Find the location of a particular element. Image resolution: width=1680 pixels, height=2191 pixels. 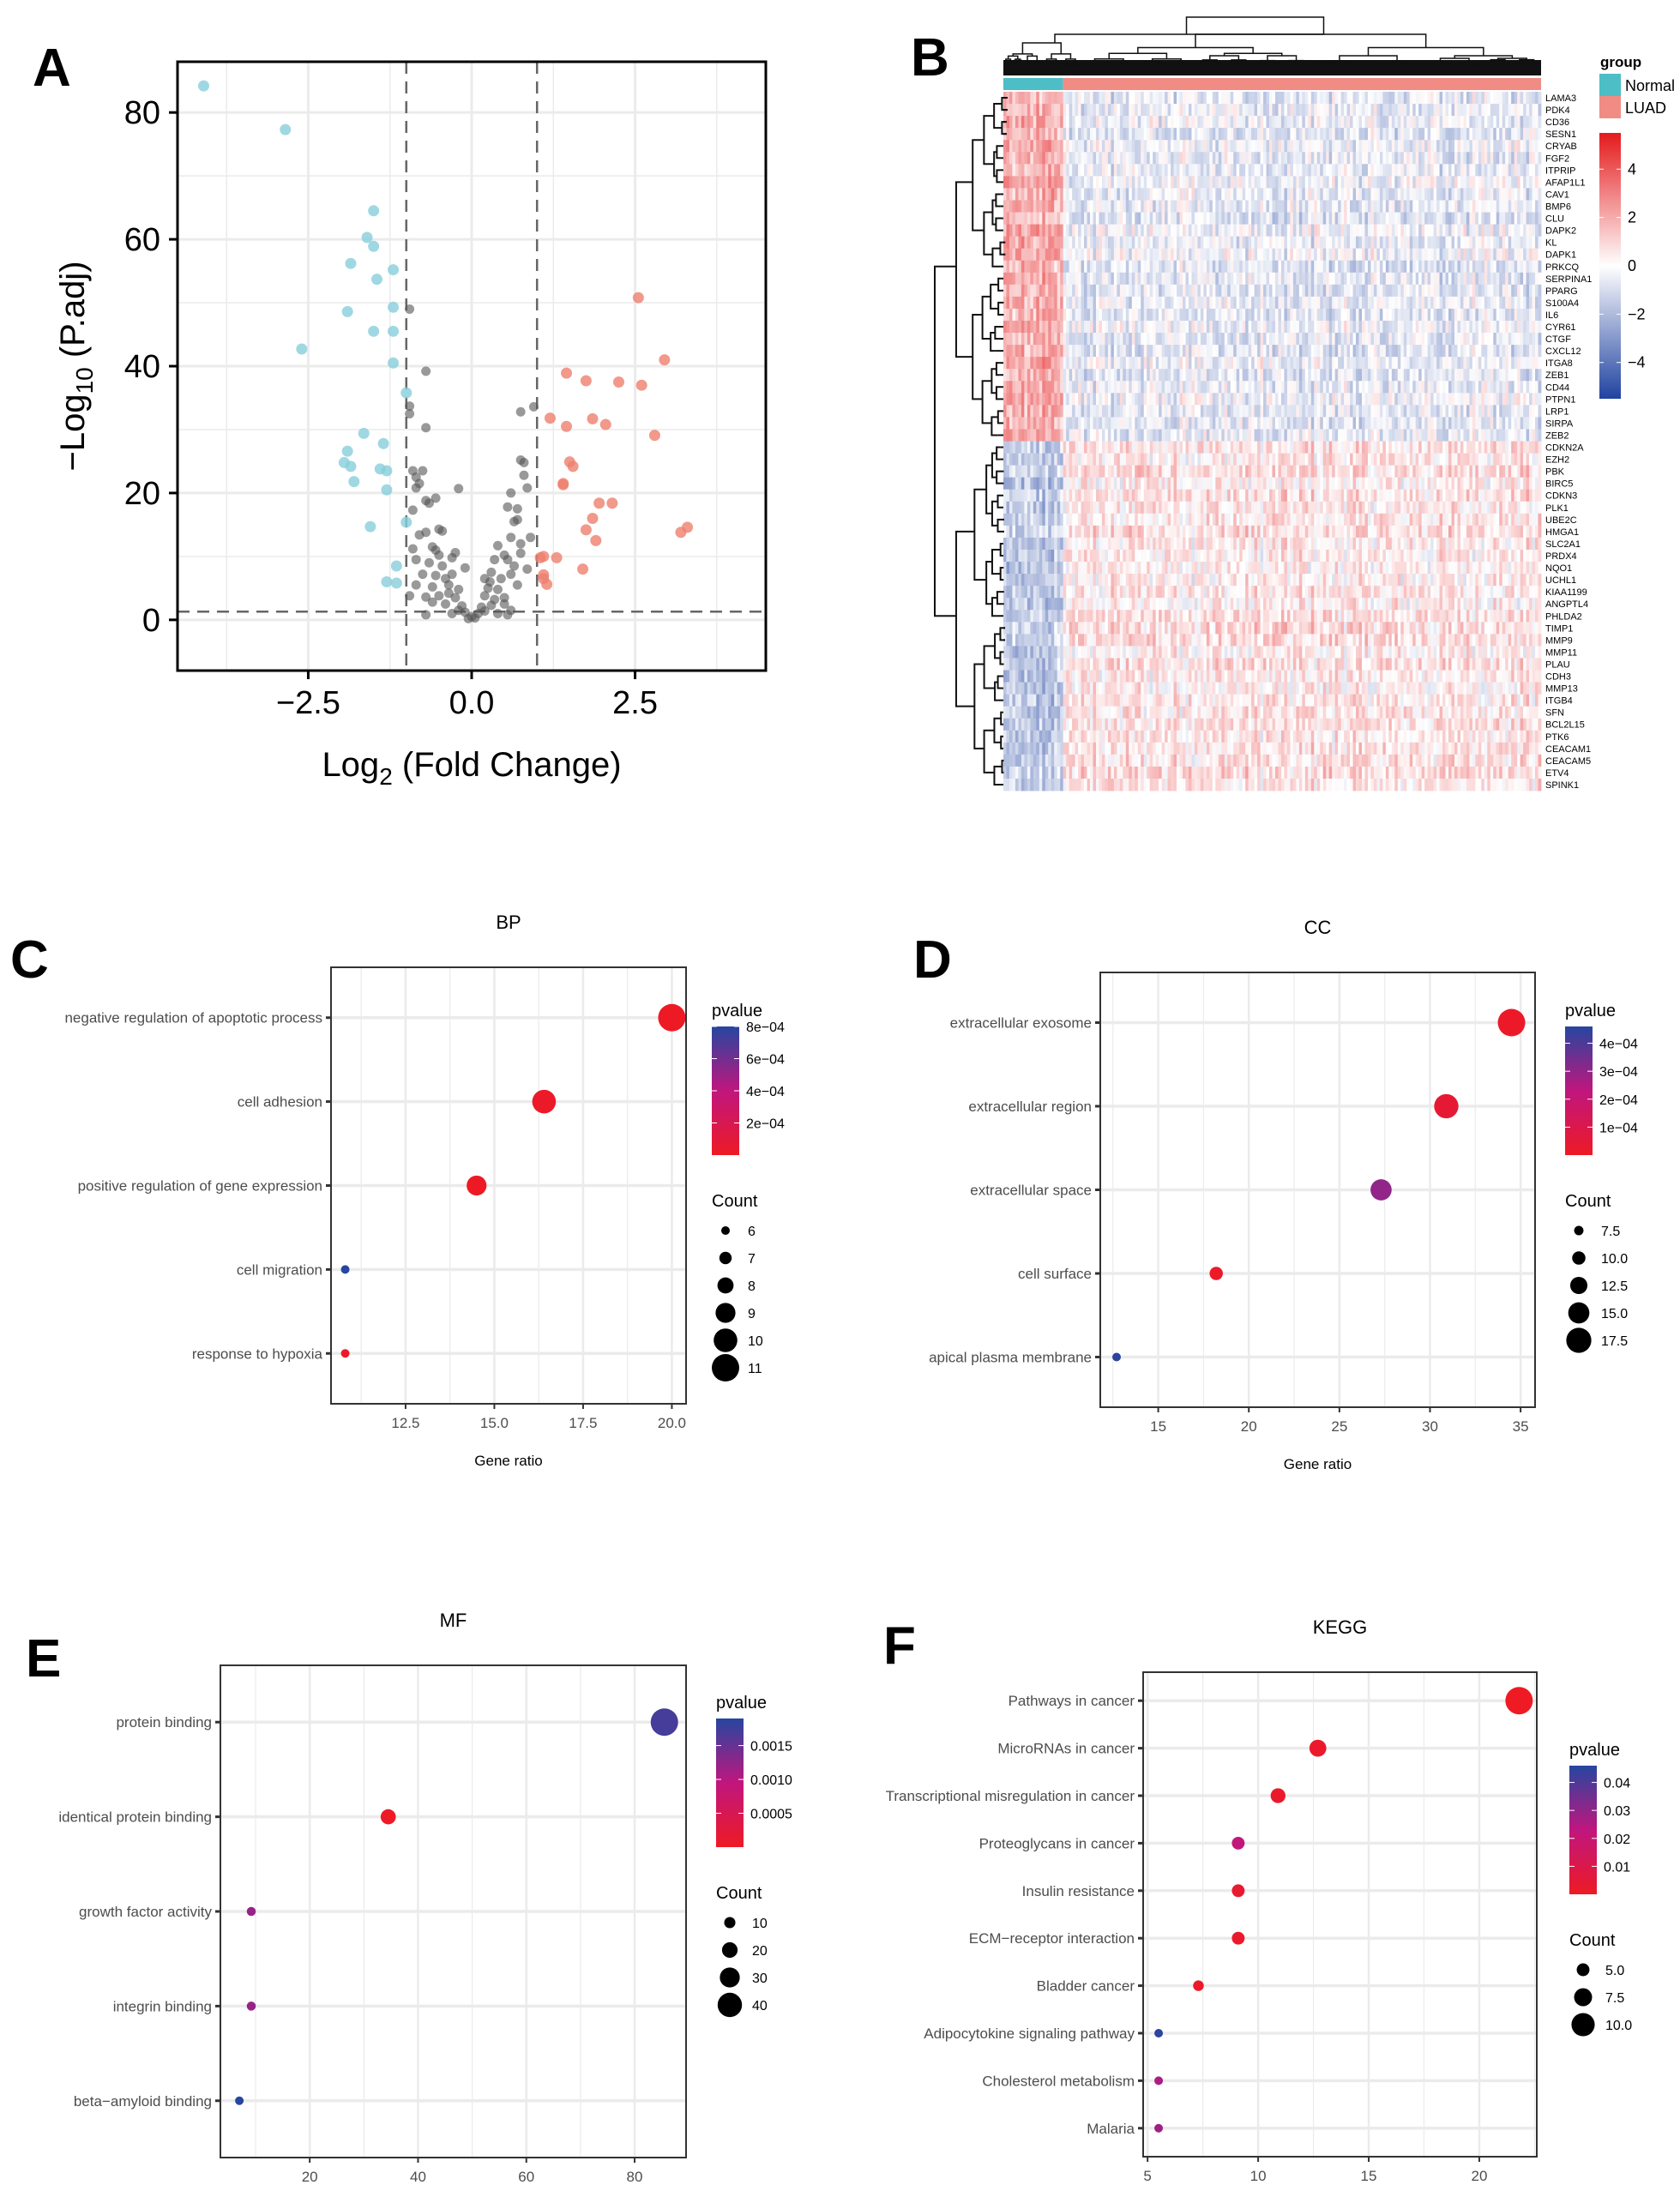

up-regulated-point is located at coordinates (573, 466).